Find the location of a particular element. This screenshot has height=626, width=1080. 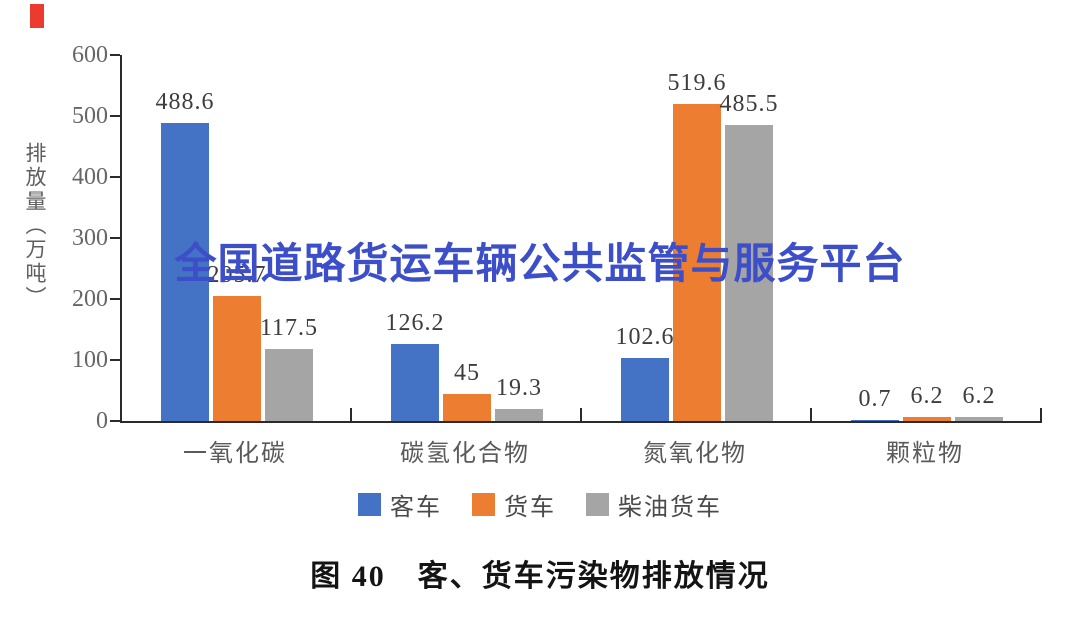

category-label-颗粒物: 颗粒物 is located at coordinates (925, 454).